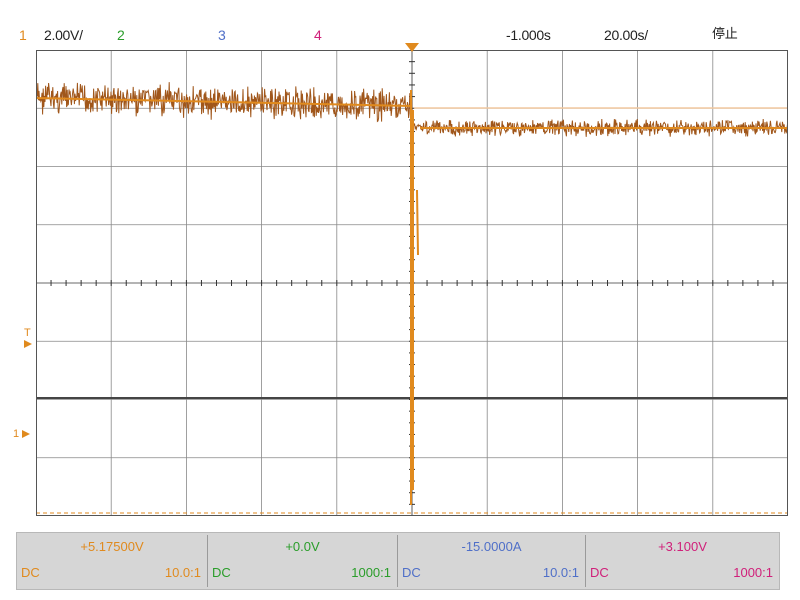 The width and height of the screenshot is (800, 600). Describe the element at coordinates (30, 572) in the screenshot. I see `ch1-coupling: DC` at that location.